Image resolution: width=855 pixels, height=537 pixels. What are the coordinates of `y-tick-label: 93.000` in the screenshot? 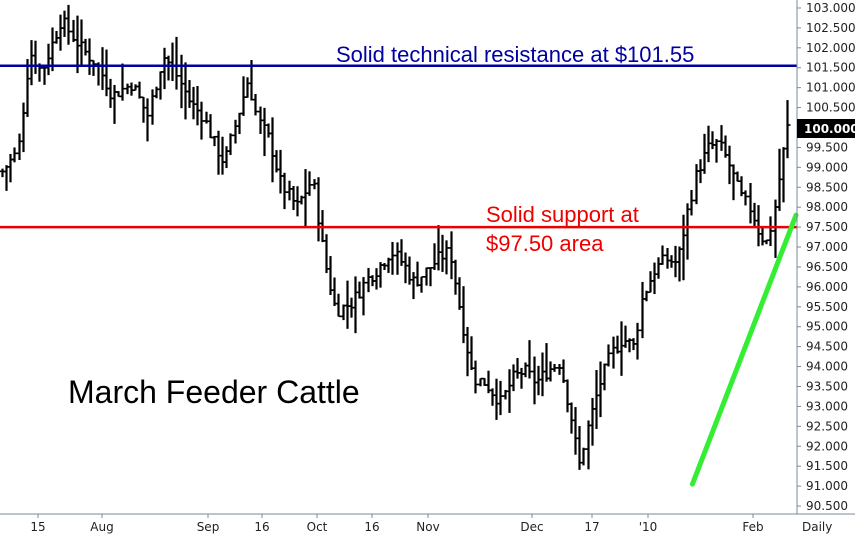 It's located at (827, 406).